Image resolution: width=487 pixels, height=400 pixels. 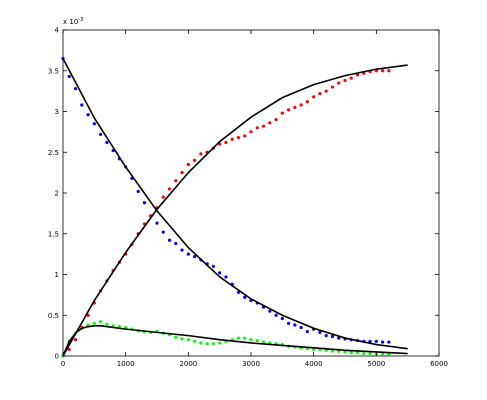 What do you see at coordinates (53, 71) in the screenshot?
I see `y-tick-label: 3.5` at bounding box center [53, 71].